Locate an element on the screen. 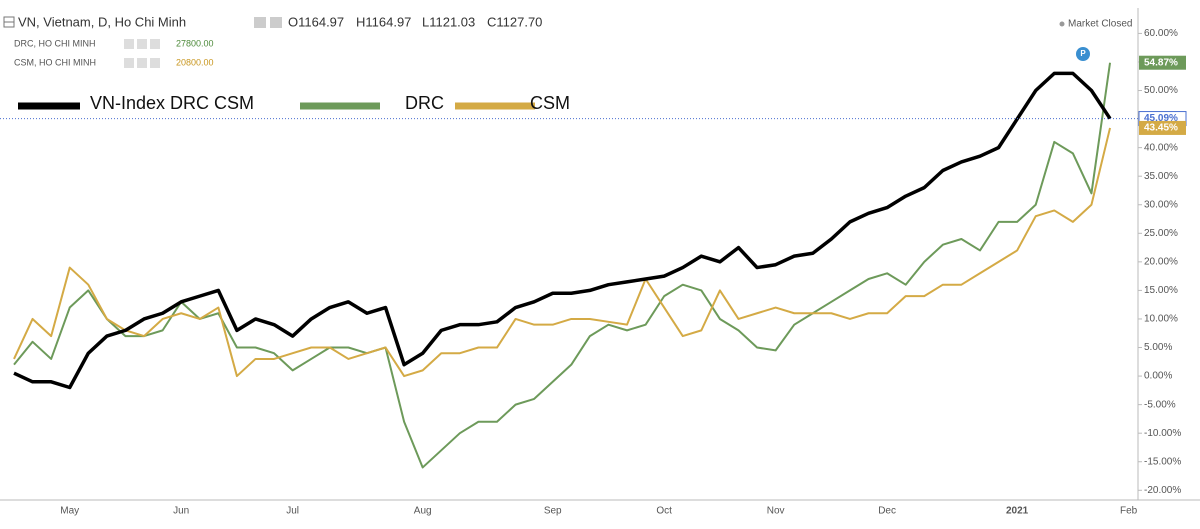 Image resolution: width=1200 pixels, height=529 pixels. y-tick-label: -20.00% is located at coordinates (1162, 490).